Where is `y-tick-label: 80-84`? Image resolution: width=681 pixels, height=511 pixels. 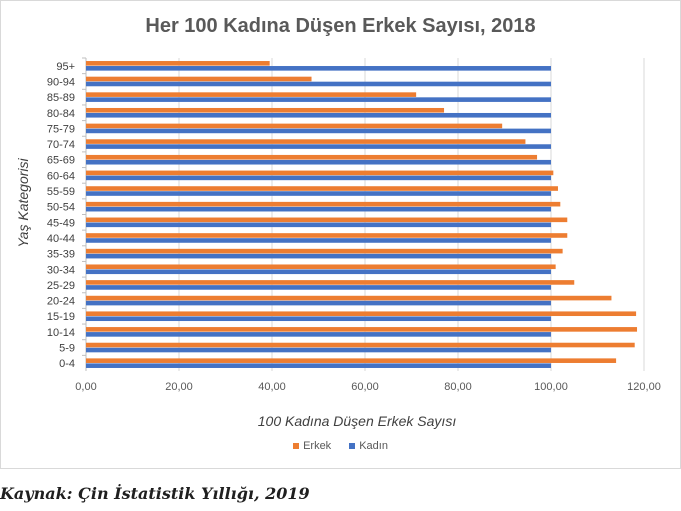 y-tick-label: 80-84 is located at coordinates (61, 114).